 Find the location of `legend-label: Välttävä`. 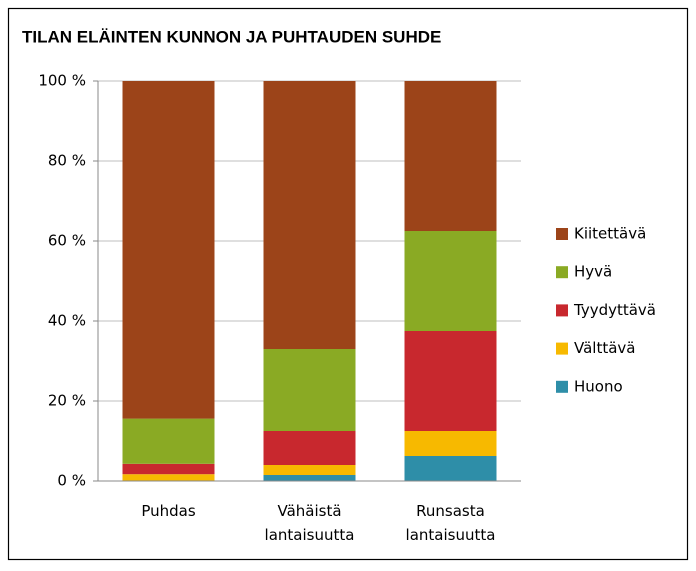

legend-label: Välttävä is located at coordinates (604, 348).